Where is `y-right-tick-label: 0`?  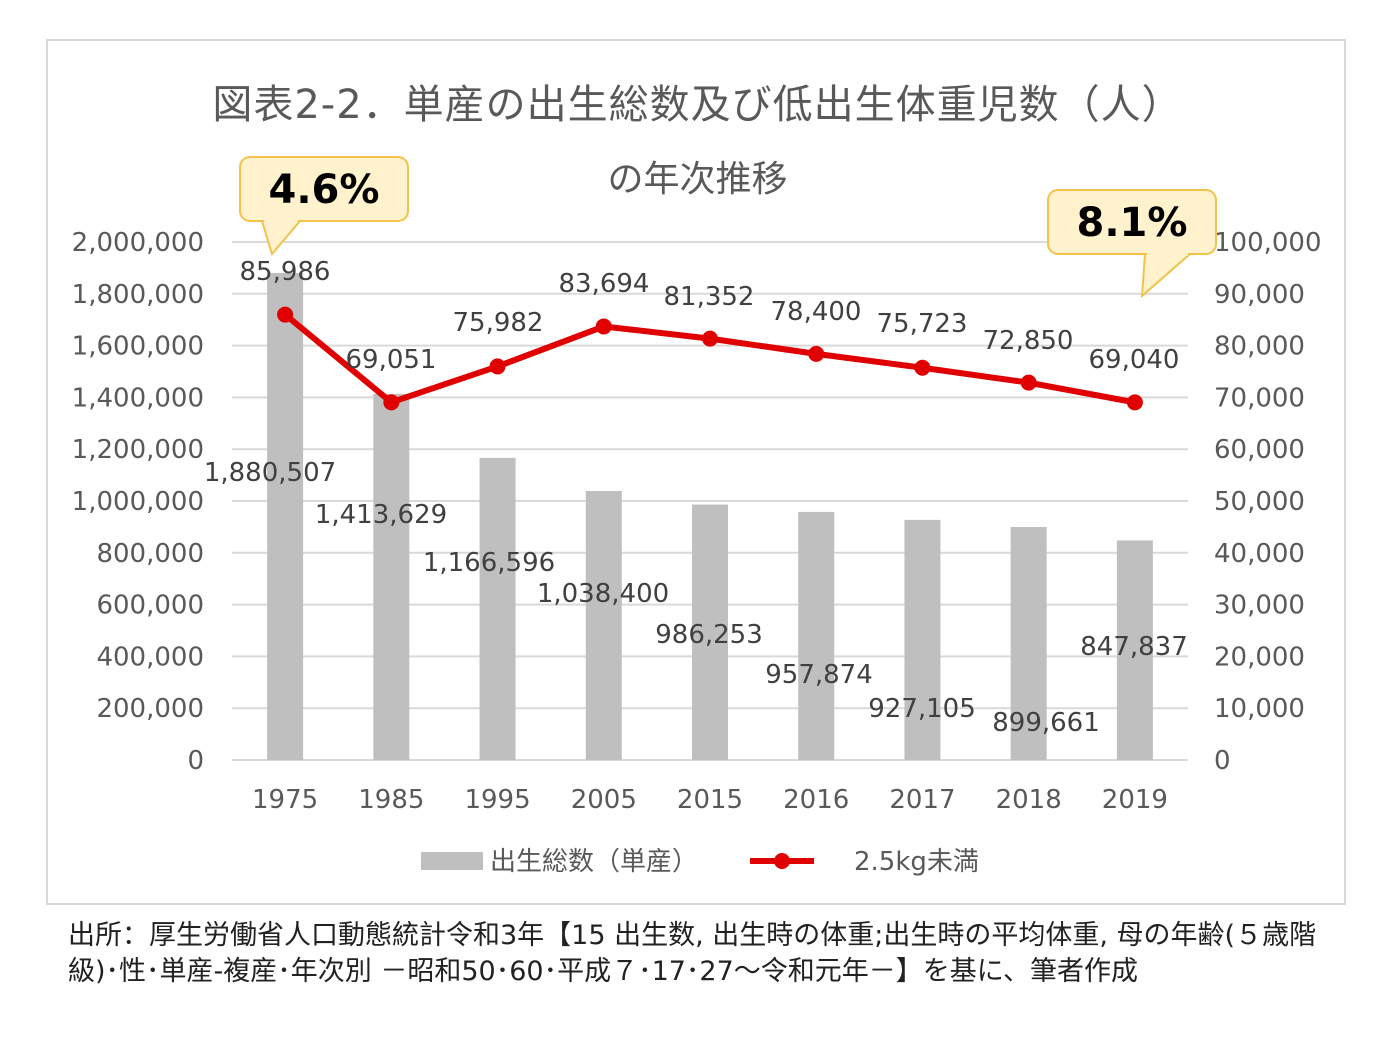 y-right-tick-label: 0 is located at coordinates (1222, 761).